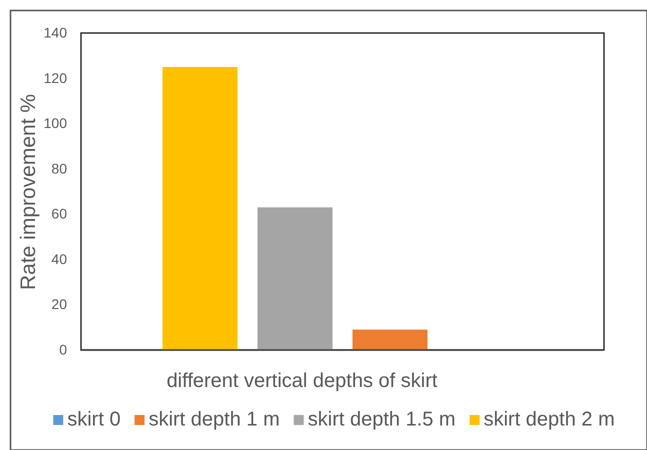  I want to click on y-tick-label: 20, so click(59, 304).